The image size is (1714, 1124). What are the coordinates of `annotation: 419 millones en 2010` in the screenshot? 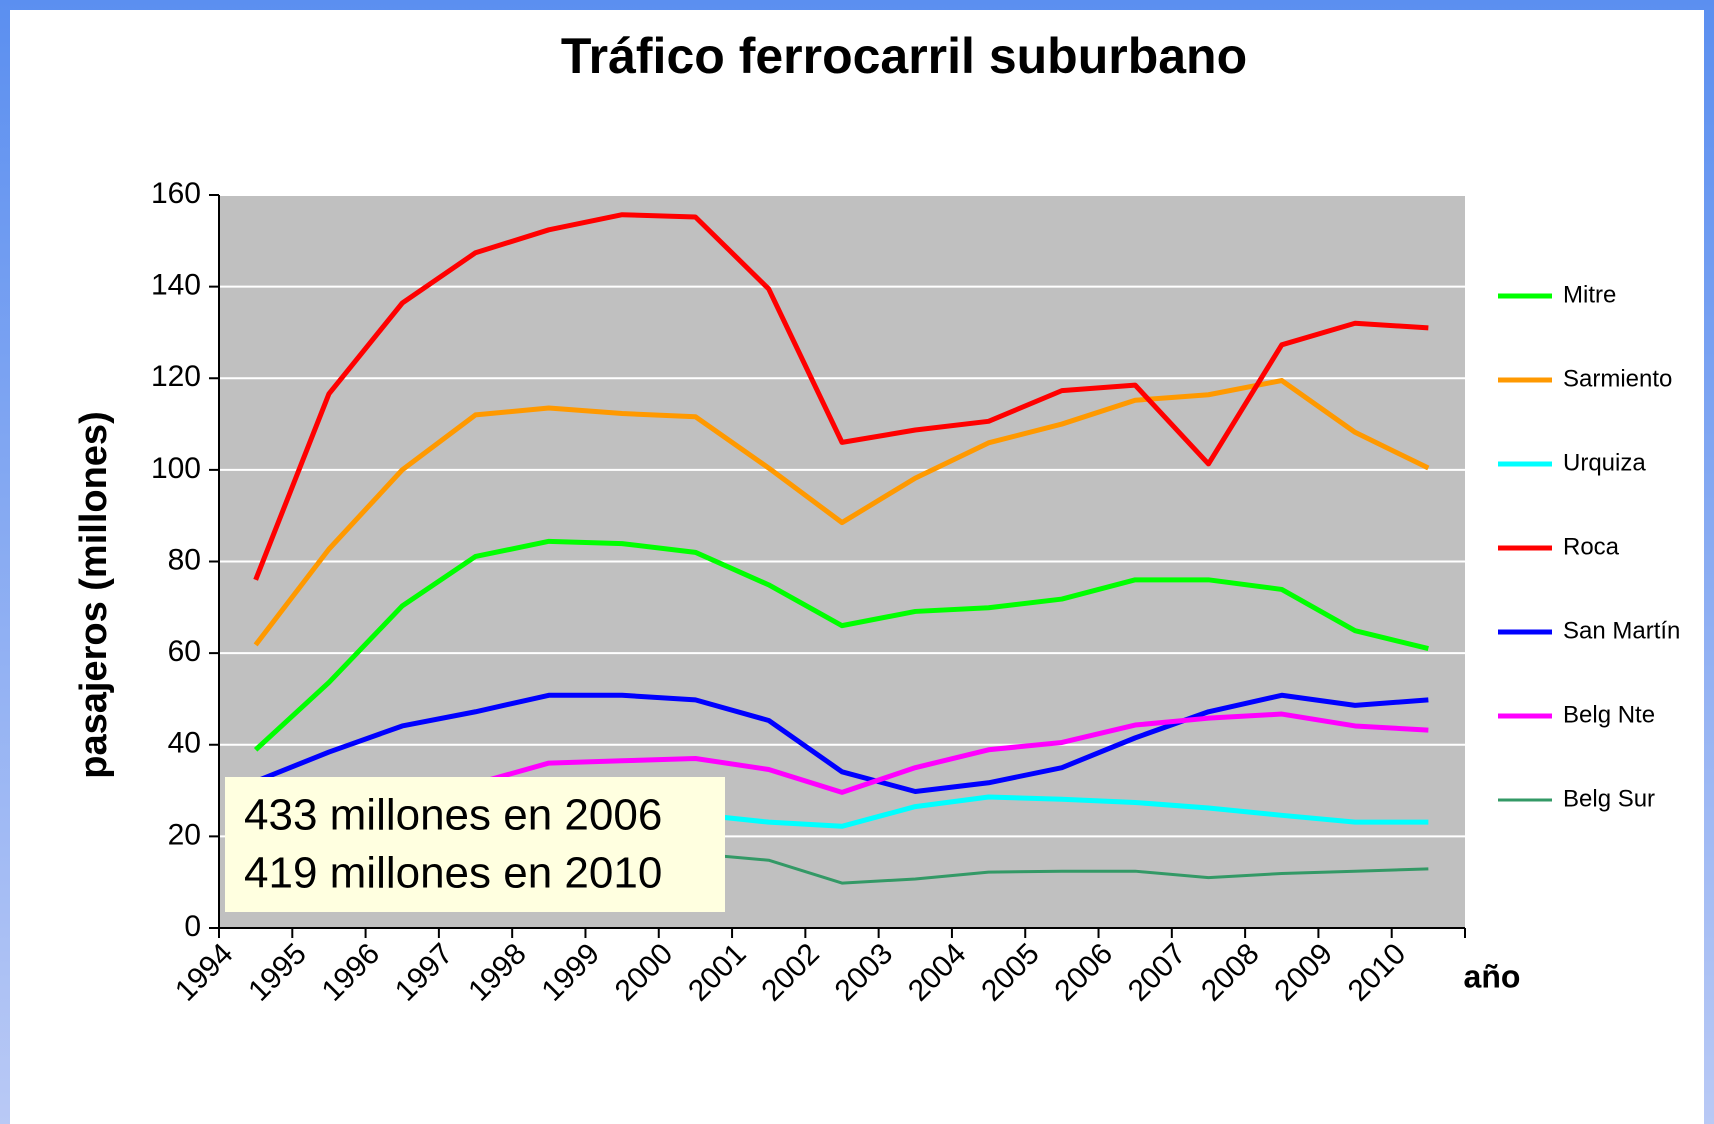 It's located at (453, 873).